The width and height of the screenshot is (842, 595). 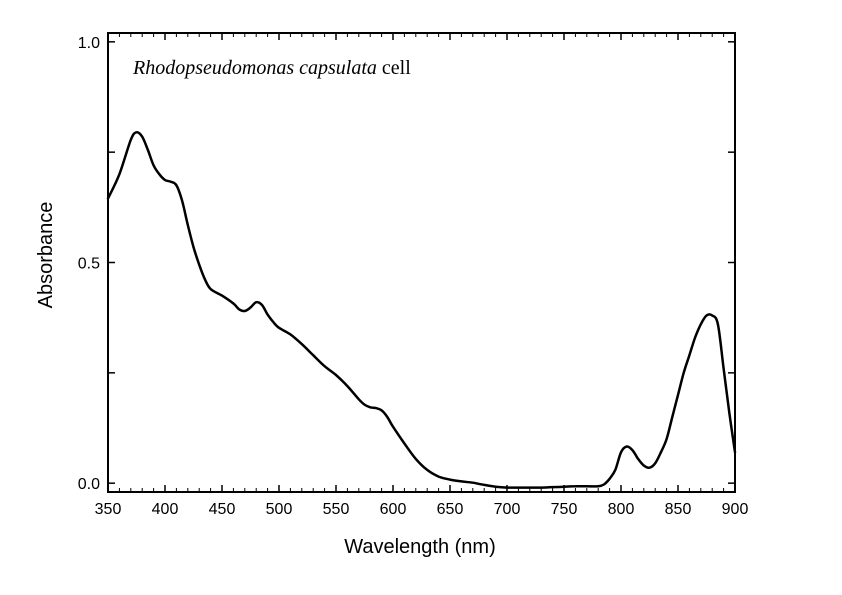 What do you see at coordinates (735, 509) in the screenshot?
I see `x-tick-label: 900` at bounding box center [735, 509].